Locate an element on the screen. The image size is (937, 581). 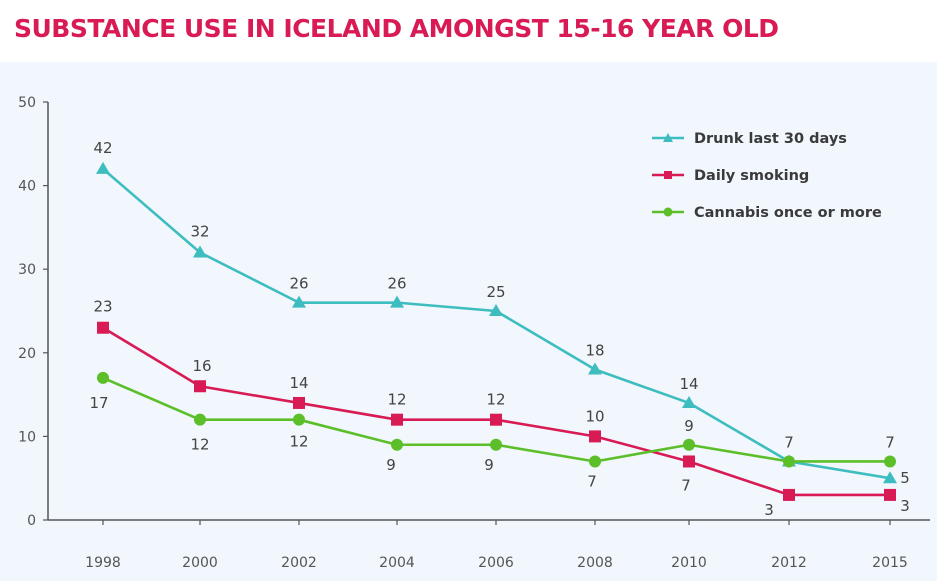
data-label: 25 is located at coordinates (495, 292).